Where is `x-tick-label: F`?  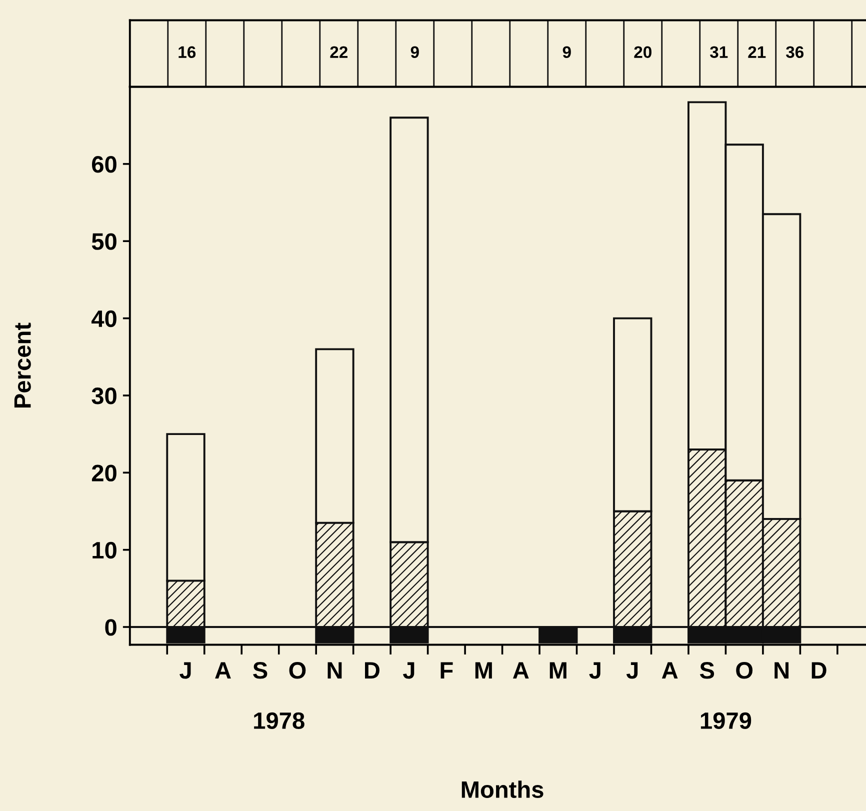
x-tick-label: F is located at coordinates (446, 670).